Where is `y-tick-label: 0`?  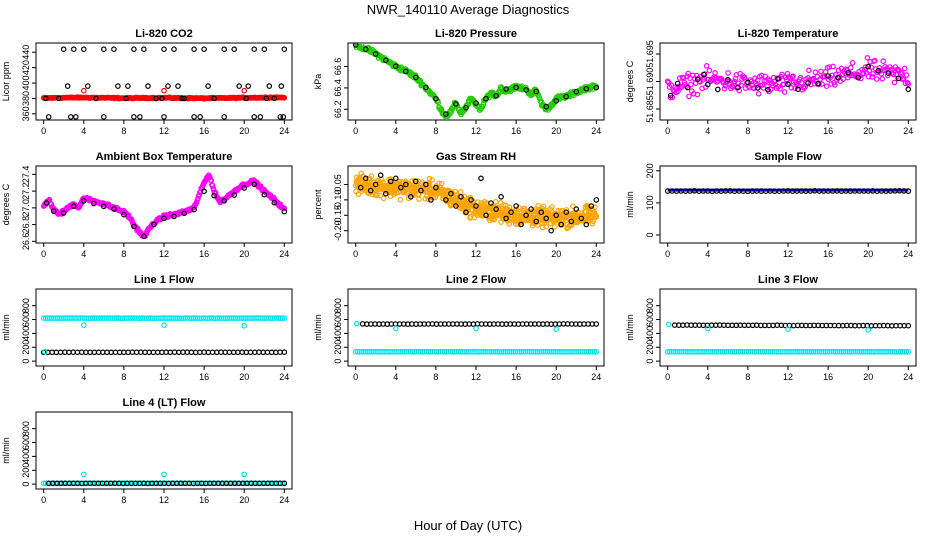
y-tick-label: 0 is located at coordinates (338, 361).